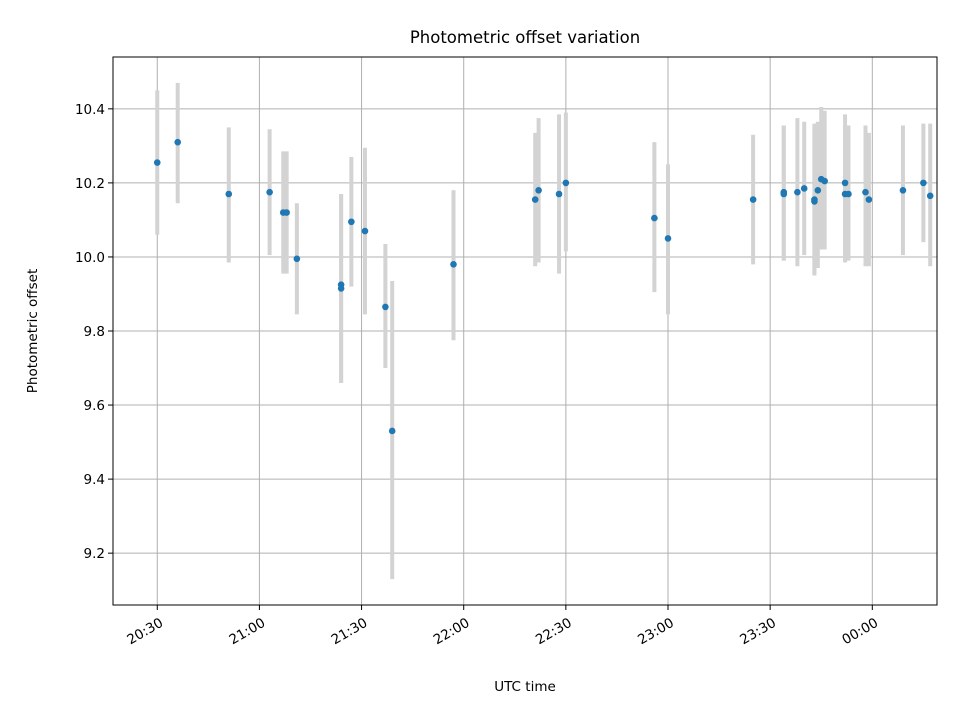 The width and height of the screenshot is (960, 720). I want to click on y-tick-label: 9.6, so click(94, 406).